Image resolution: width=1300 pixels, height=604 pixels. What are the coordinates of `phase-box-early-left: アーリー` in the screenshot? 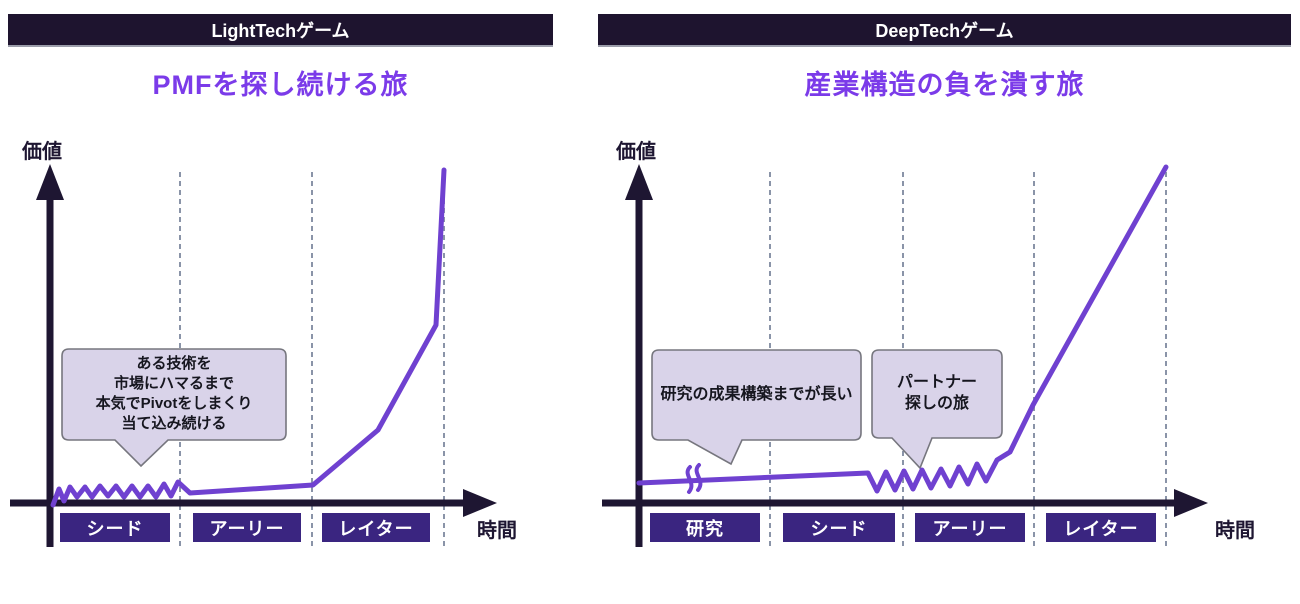 It's located at (247, 527).